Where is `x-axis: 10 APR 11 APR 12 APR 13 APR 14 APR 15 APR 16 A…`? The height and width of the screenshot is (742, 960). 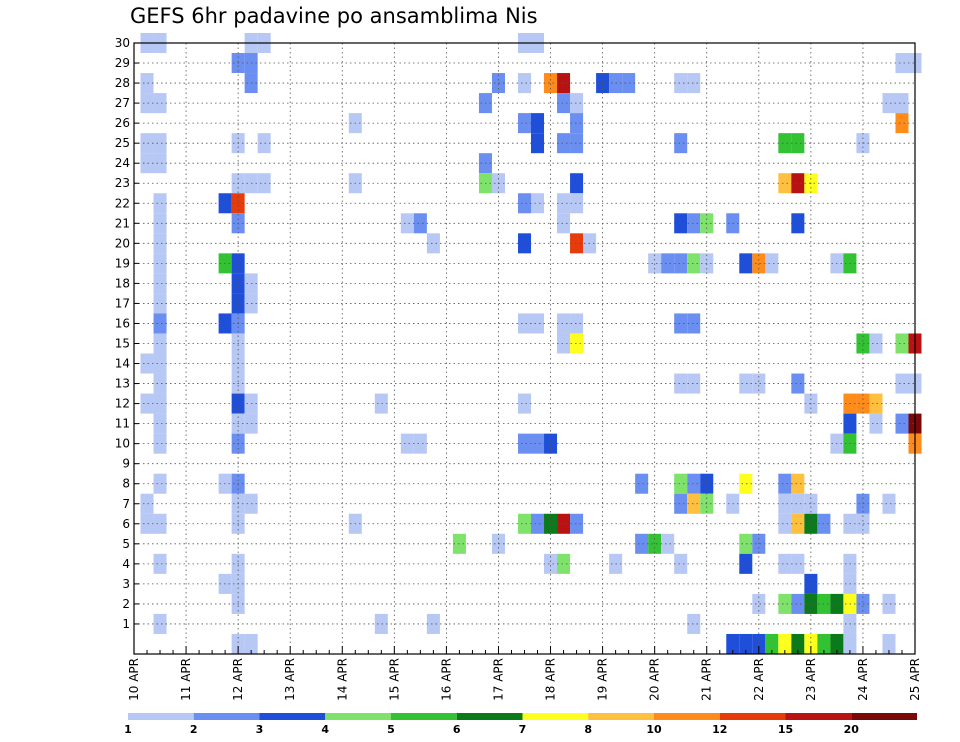
x-axis: 10 APR 11 APR 12 APR 13 APR 14 APR 15 APR 16 A… is located at coordinates (524, 673).